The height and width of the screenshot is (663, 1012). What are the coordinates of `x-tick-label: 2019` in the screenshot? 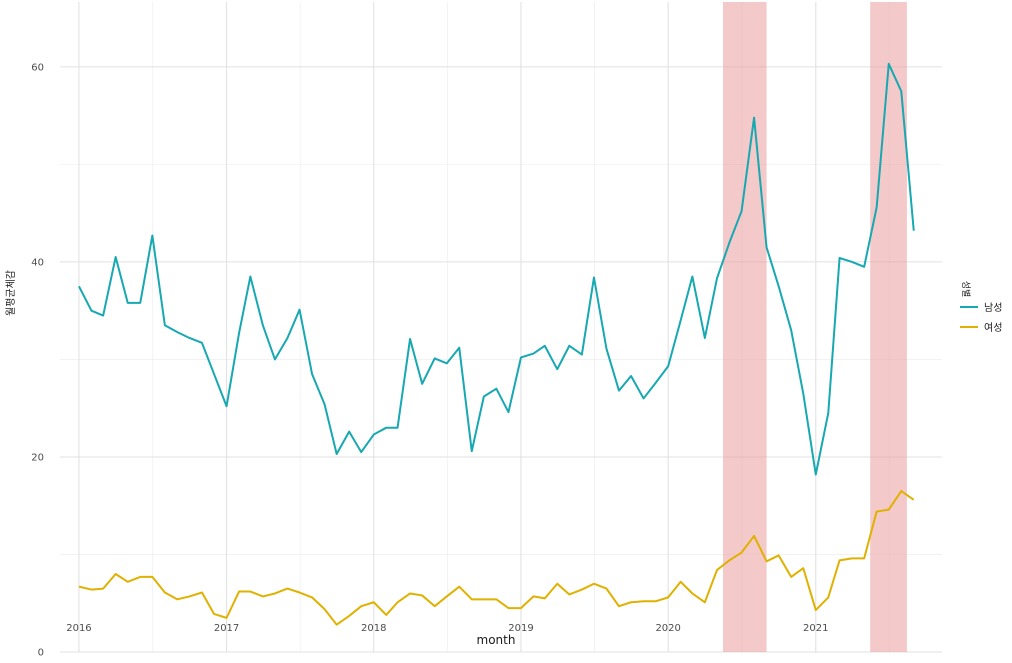 It's located at (520, 628).